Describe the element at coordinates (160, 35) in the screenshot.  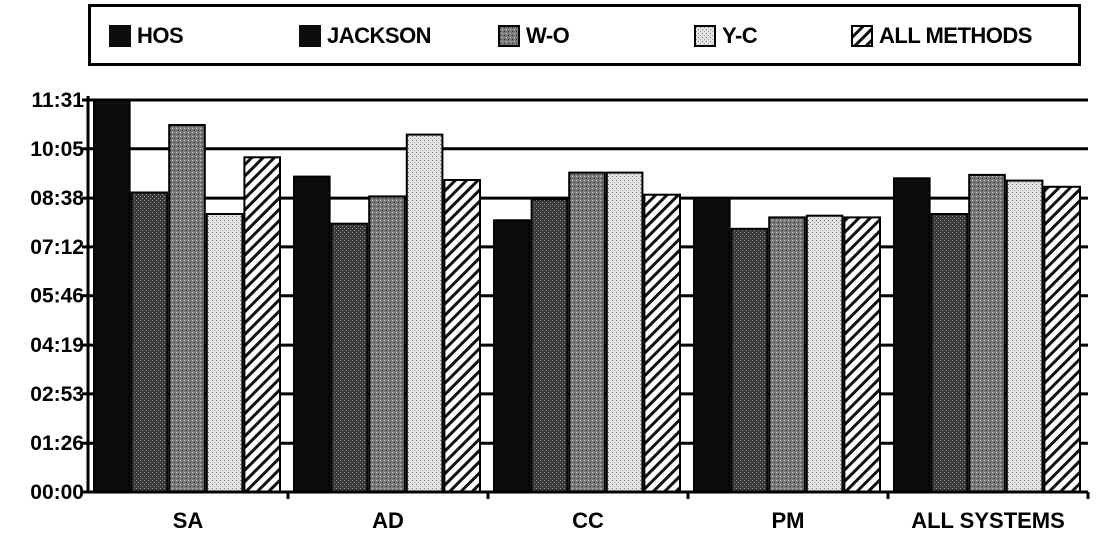
I see `legend-label-hos: HOS` at that location.